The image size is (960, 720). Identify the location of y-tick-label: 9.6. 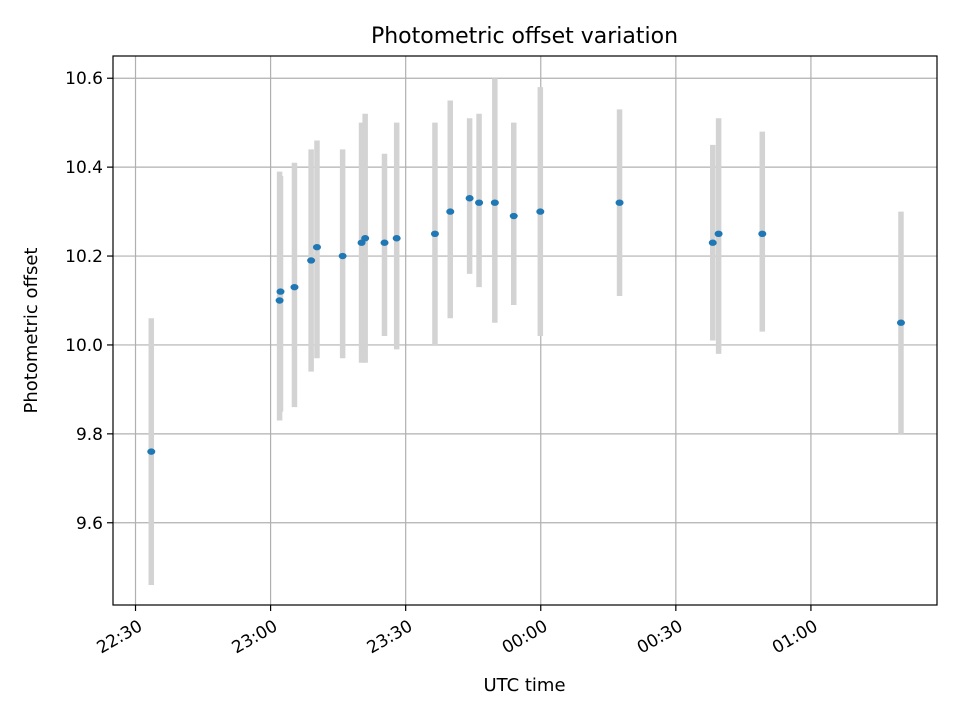
(89, 524).